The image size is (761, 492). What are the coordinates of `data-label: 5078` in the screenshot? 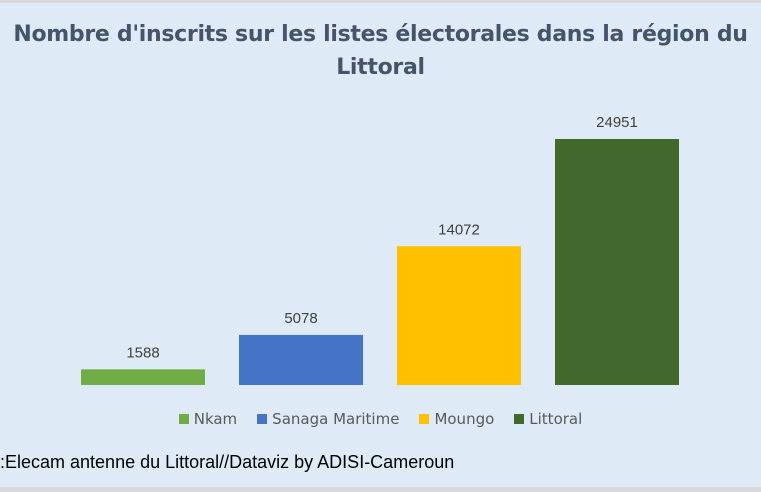 It's located at (300, 318).